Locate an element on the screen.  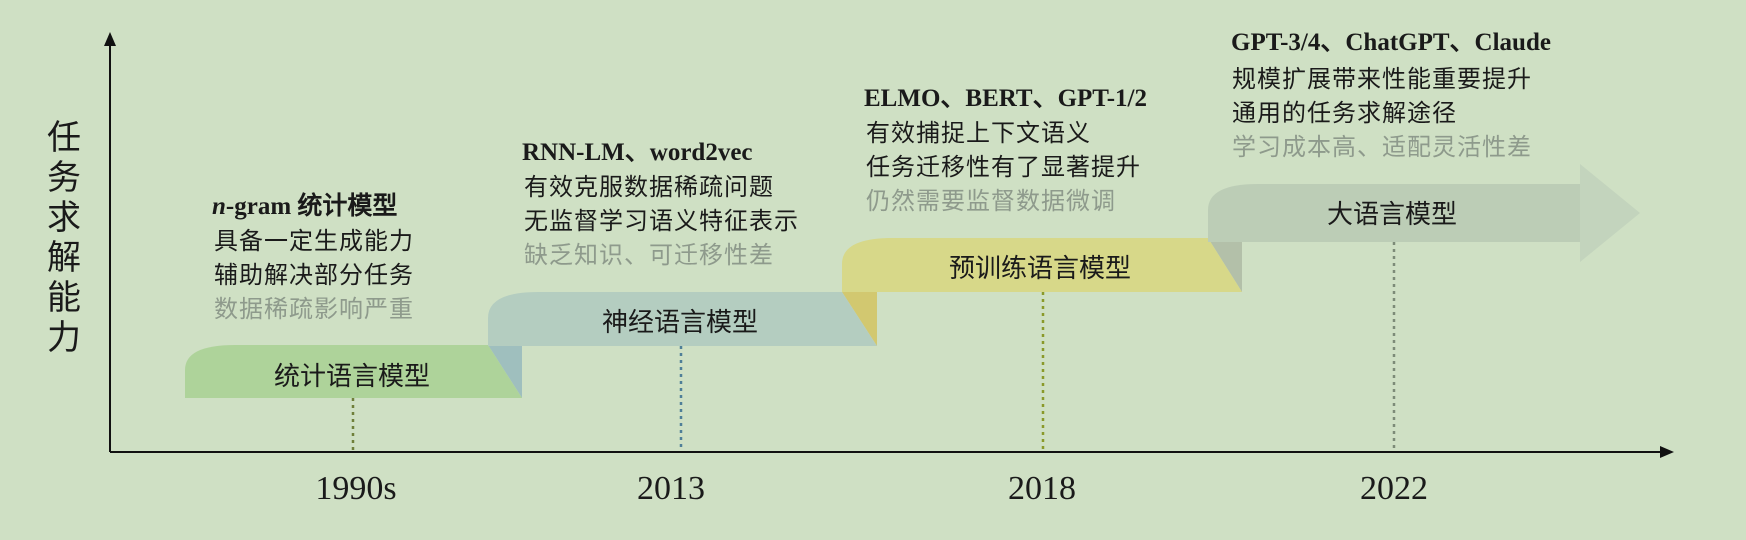
stage-3-description: 有效捕捉上下文语义 任务迁移性有了显著提升 仍然需要监督数据微调 is located at coordinates (1003, 167).